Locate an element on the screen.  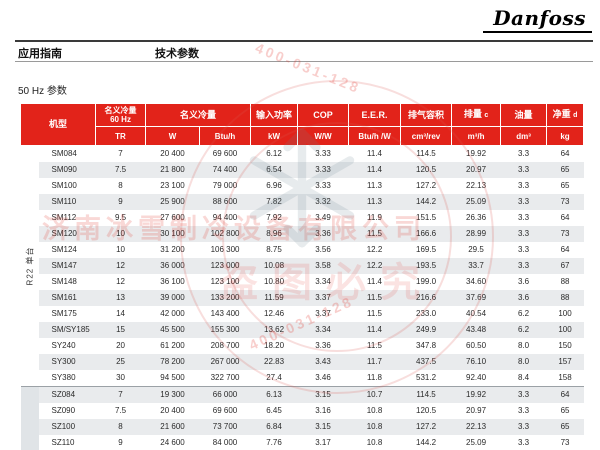
cell-cop: 3.49 is located at coordinates (323, 217).